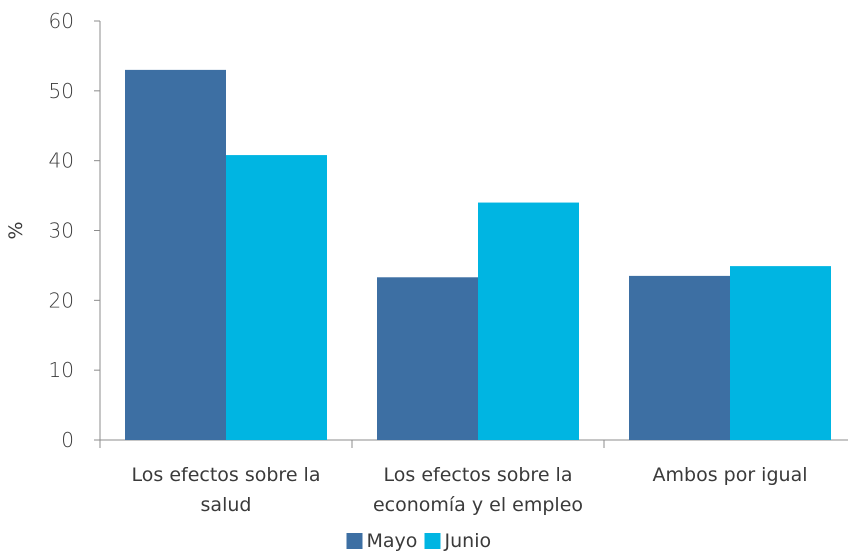 The height and width of the screenshot is (560, 848). Describe the element at coordinates (61, 231) in the screenshot. I see `y-tick-label: 30` at that location.